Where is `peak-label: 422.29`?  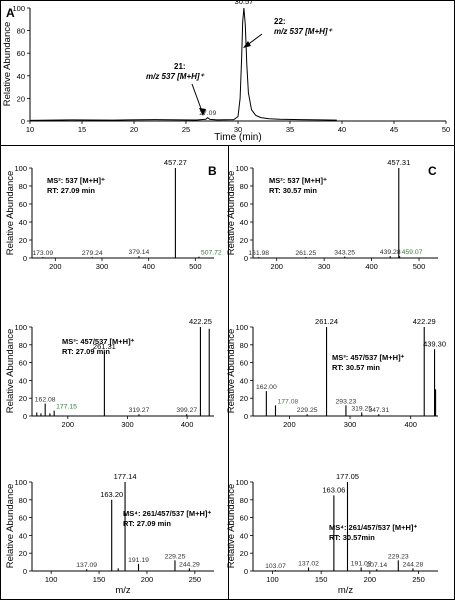
peak-label: 422.29 is located at coordinates (424, 321).